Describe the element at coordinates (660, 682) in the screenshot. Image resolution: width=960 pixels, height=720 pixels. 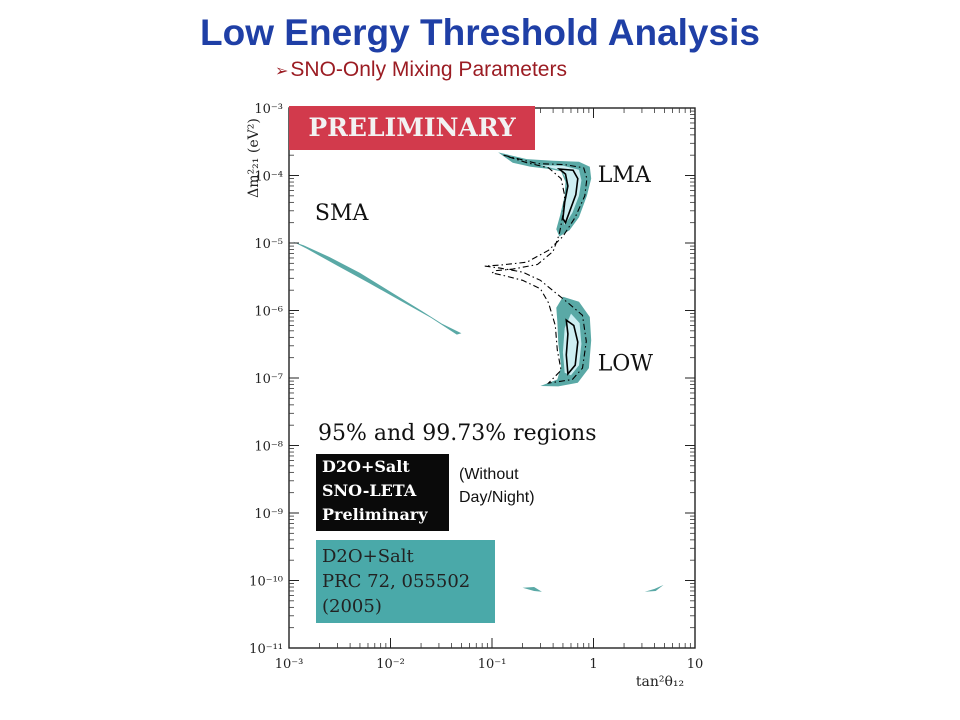
I see `x-axis-label: tan²θ₁₂` at that location.